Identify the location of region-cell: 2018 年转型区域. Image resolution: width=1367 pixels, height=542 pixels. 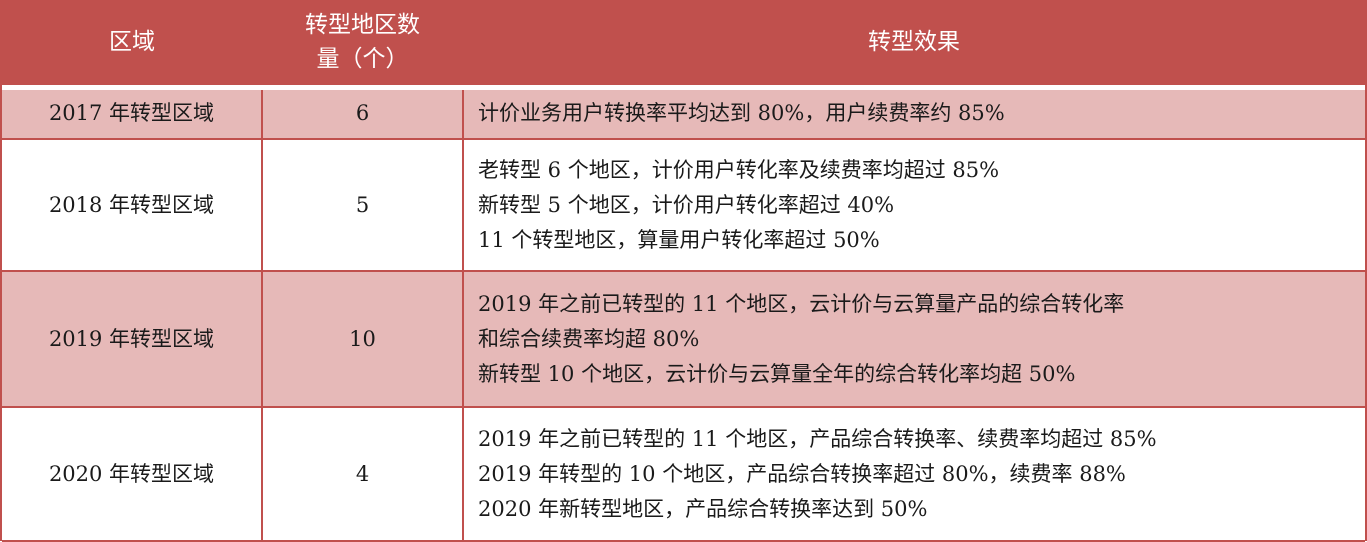
(132, 205).